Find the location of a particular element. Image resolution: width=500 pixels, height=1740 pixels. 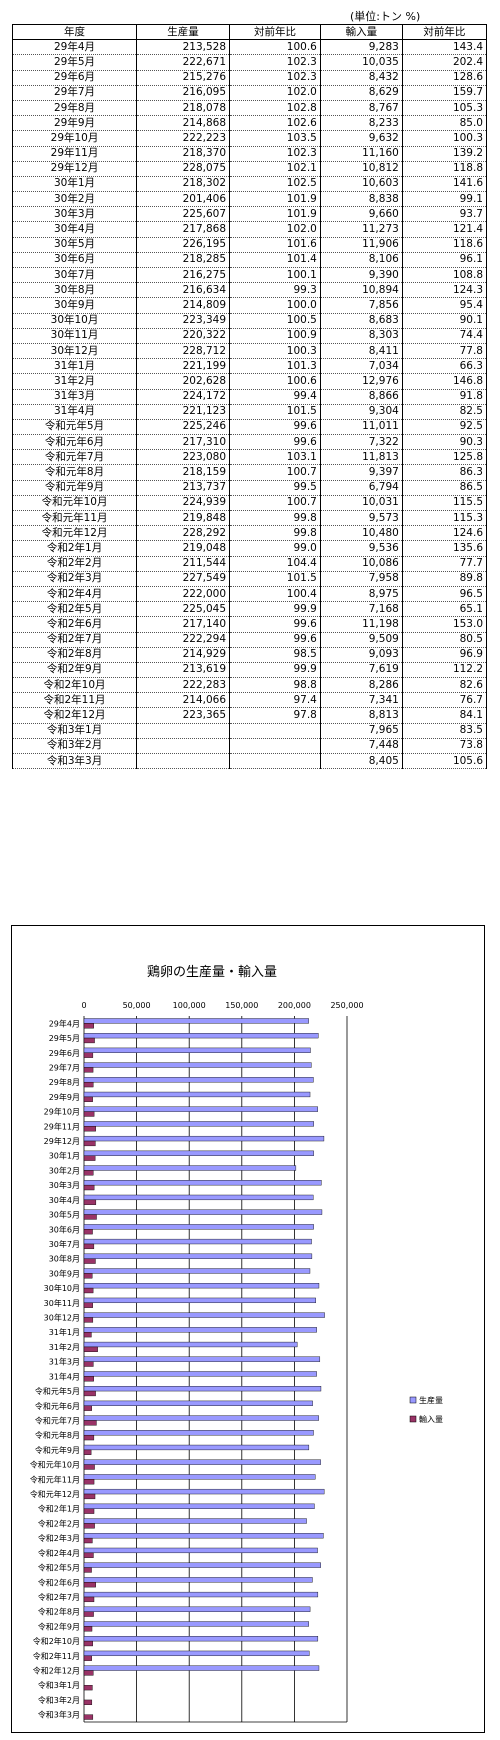

table-row: 令和元年5月 225,246 99.6 11,011 92.5 is located at coordinates (249, 427).